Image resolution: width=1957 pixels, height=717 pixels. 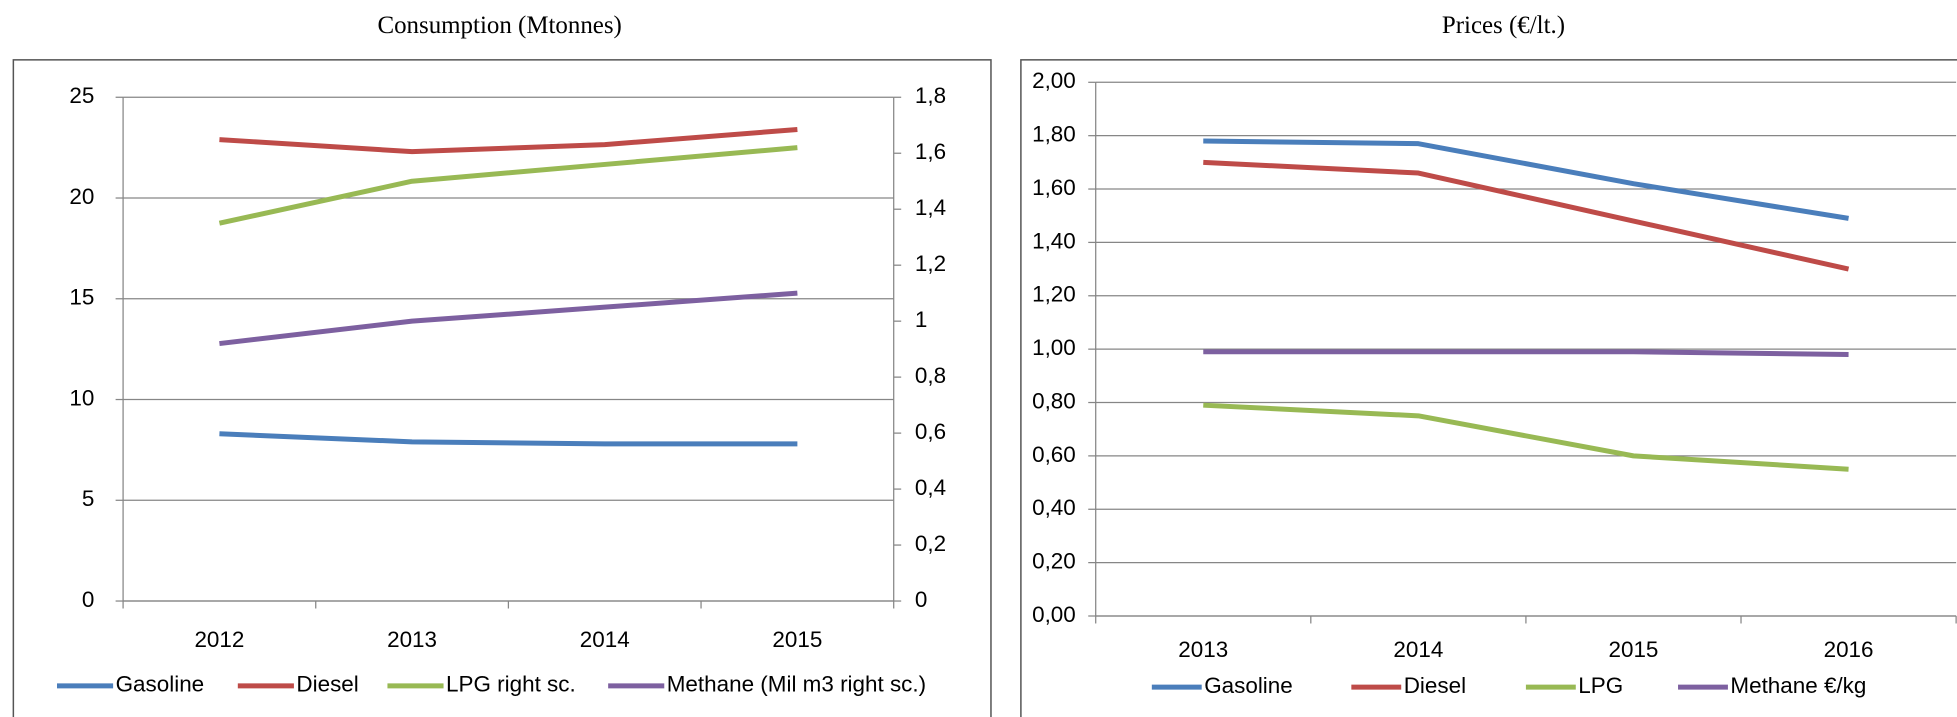 What do you see at coordinates (930, 207) in the screenshot?
I see `y2-tick-label: 1,4` at bounding box center [930, 207].